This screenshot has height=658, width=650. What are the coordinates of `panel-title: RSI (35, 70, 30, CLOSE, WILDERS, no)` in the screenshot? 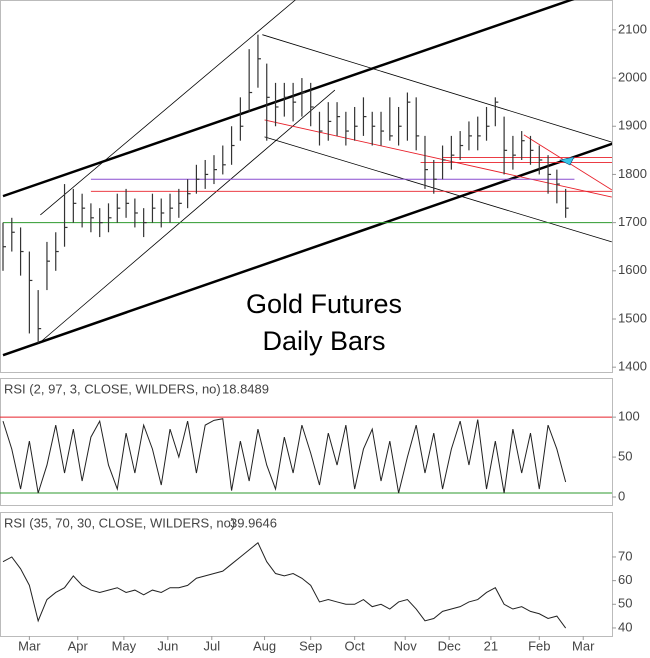 It's located at (119, 522).